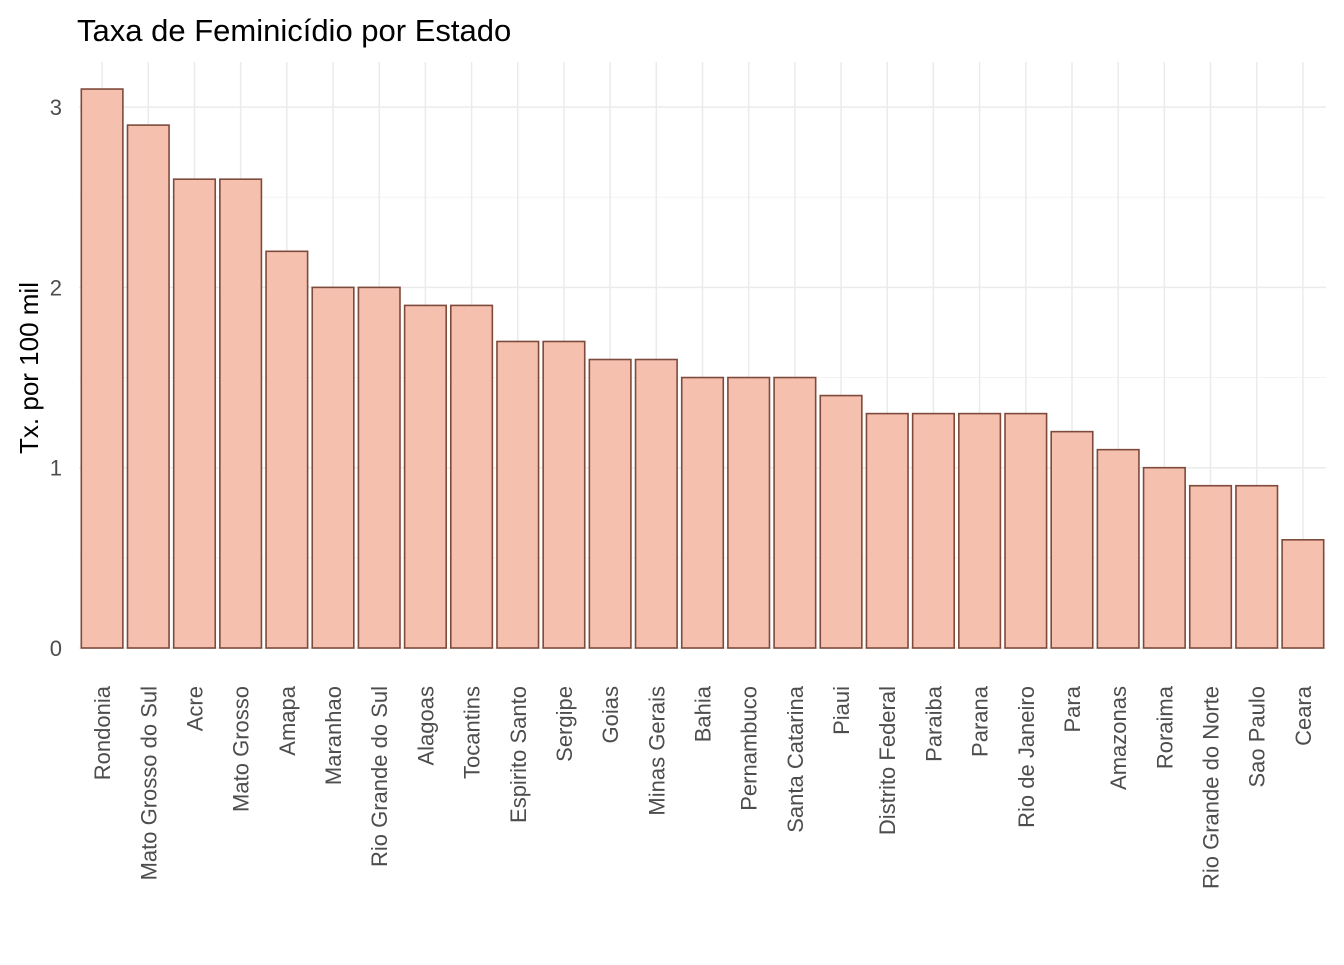 The image size is (1344, 965). What do you see at coordinates (1210, 566) in the screenshot?
I see `bar-rio-grande-do-norte` at bounding box center [1210, 566].